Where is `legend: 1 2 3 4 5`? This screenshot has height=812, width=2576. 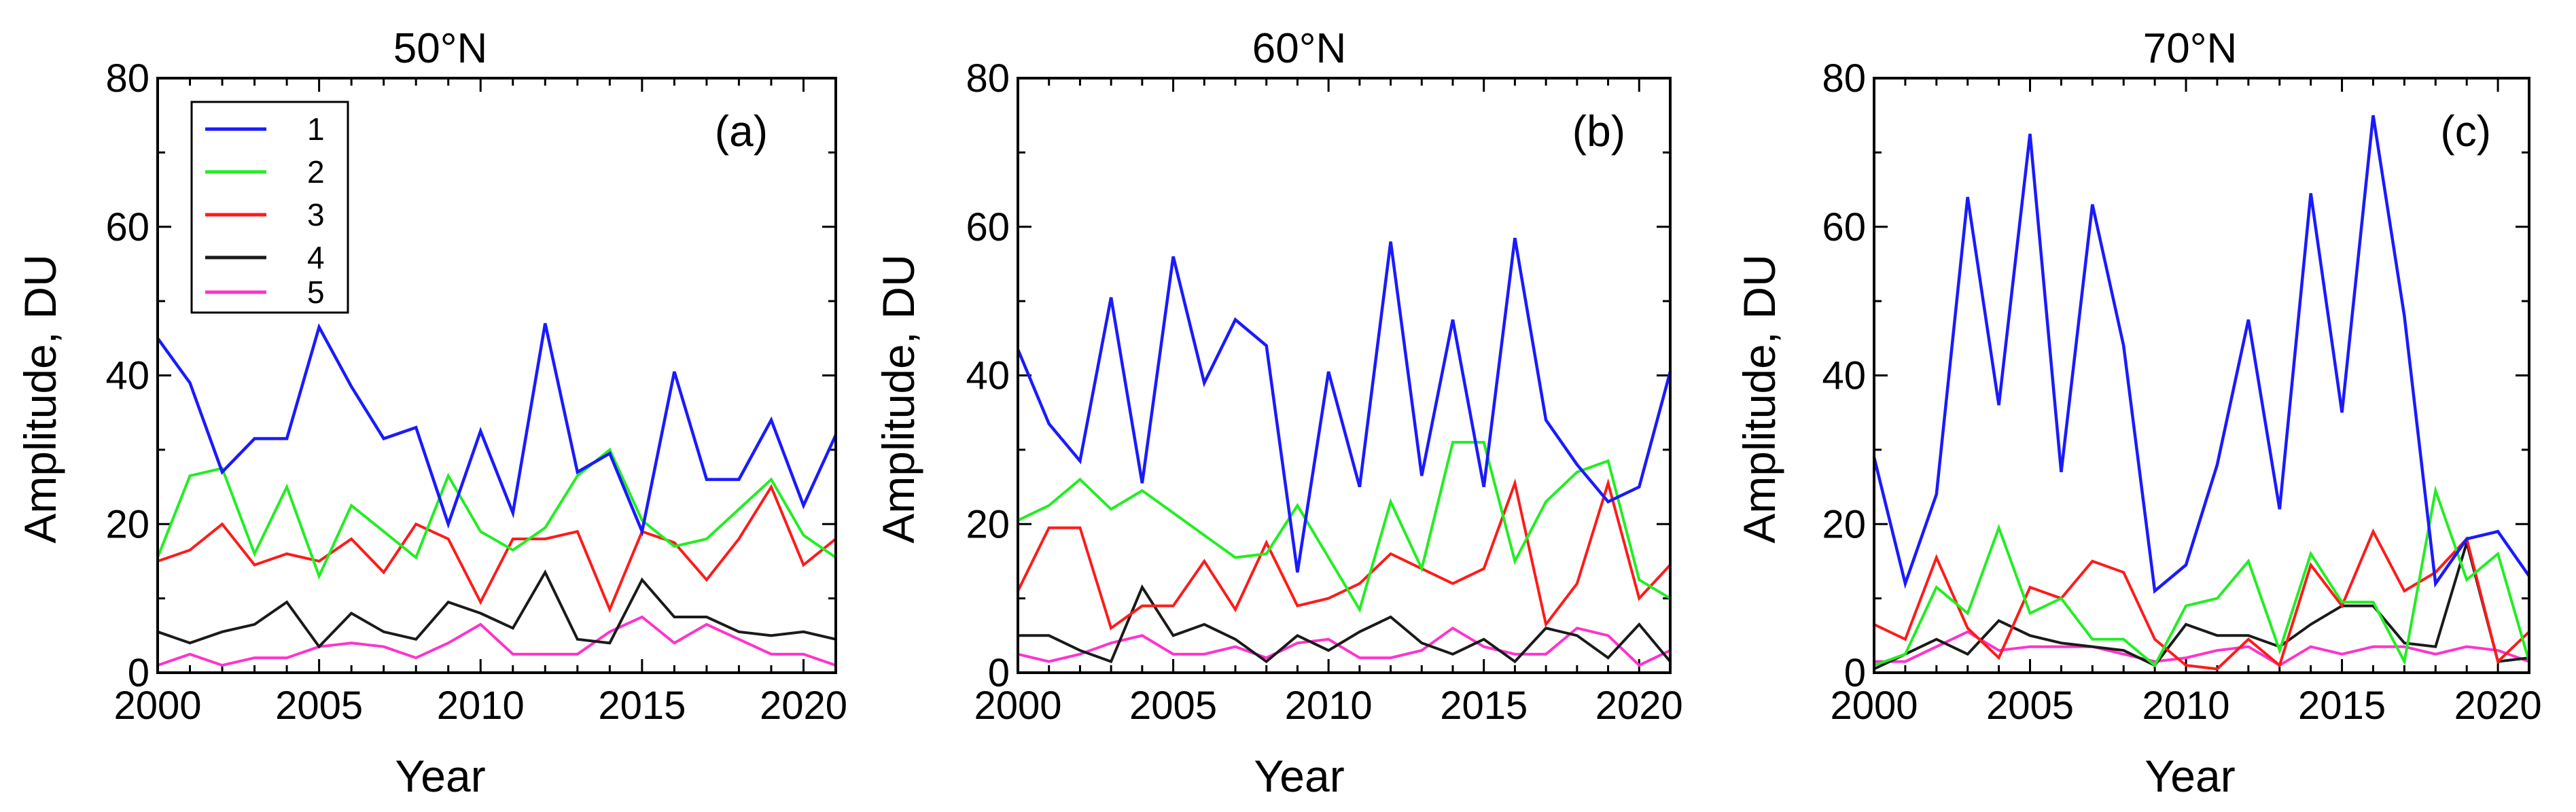
legend: 1 2 3 4 5 is located at coordinates (269, 208).